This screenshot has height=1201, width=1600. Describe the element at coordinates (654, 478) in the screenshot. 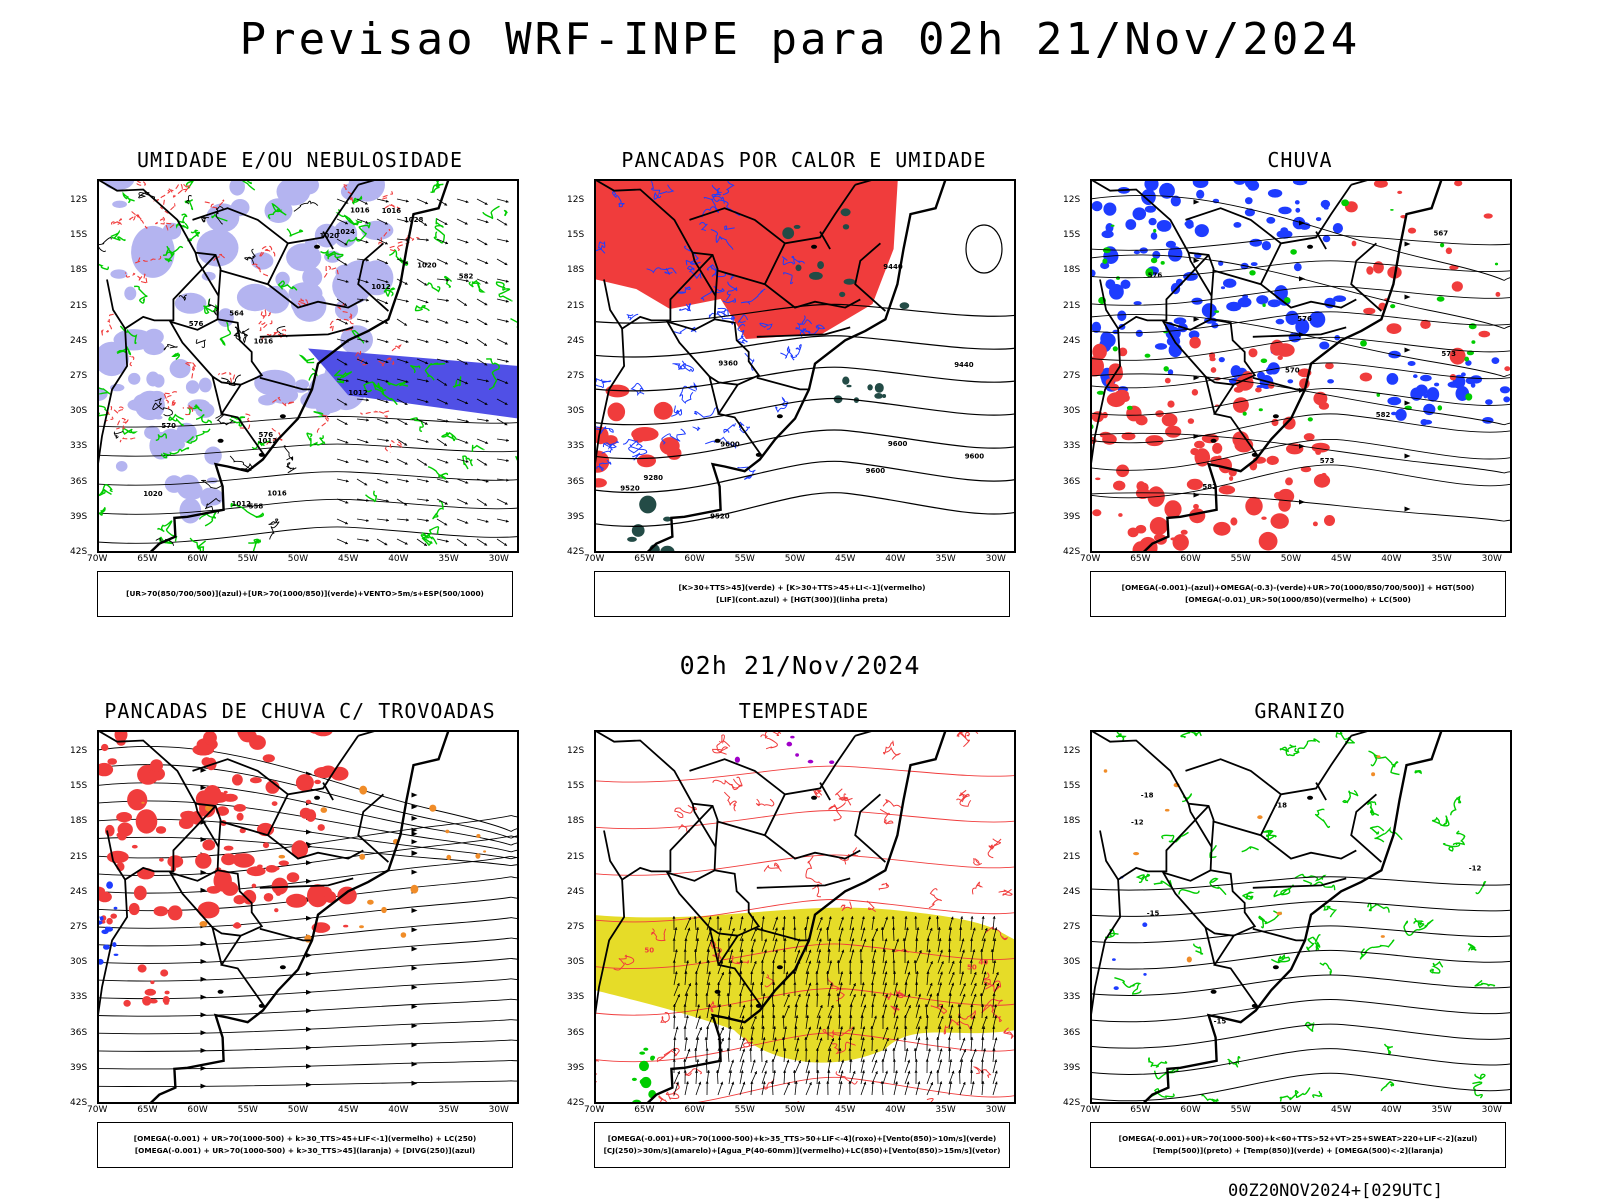

I see `contour-label: 9280` at that location.